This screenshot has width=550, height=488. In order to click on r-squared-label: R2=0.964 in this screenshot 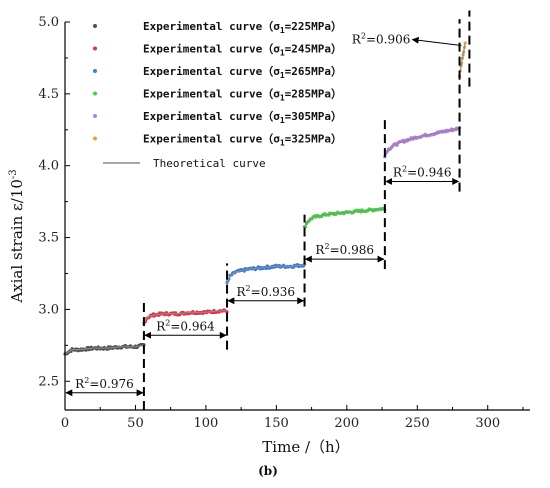, I will do `click(185, 325)`.